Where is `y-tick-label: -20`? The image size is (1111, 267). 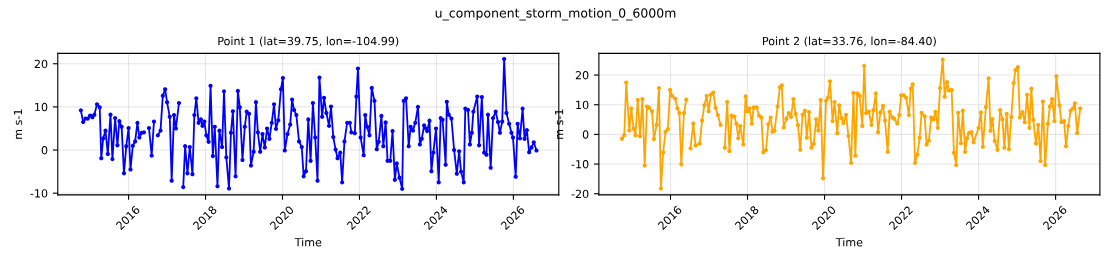 y-tick-label: -20 is located at coordinates (580, 194).